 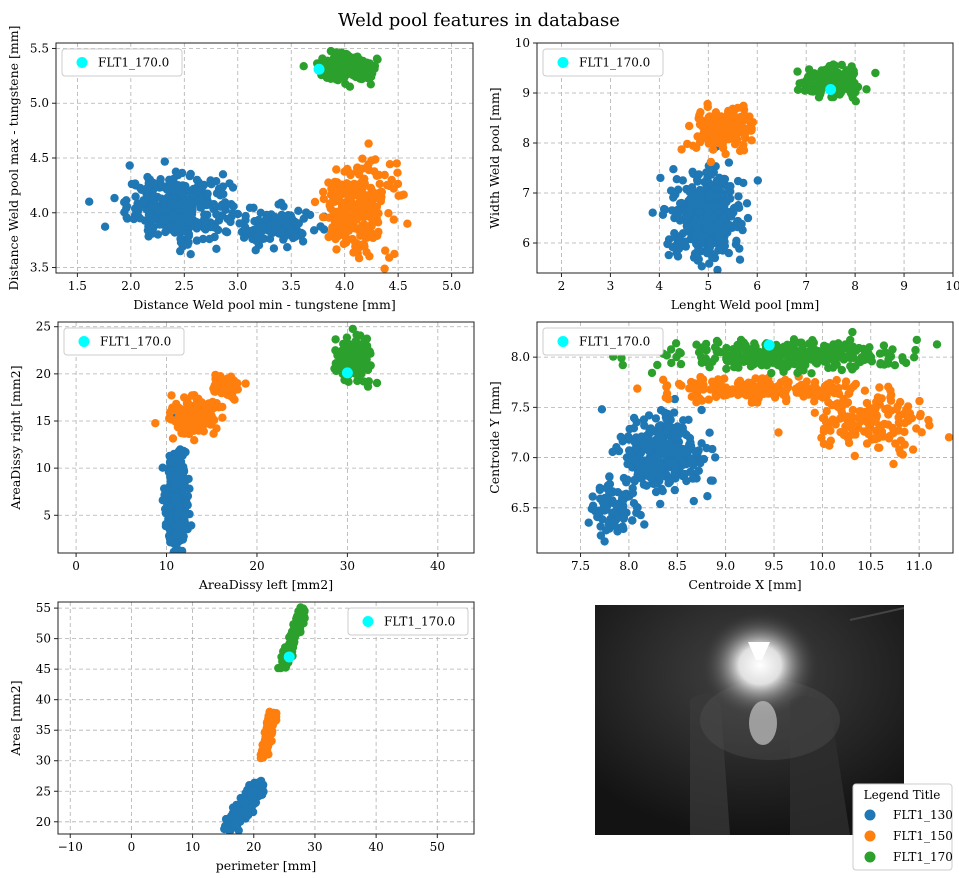 What do you see at coordinates (43, 791) in the screenshot?
I see `y-tick-label: 25` at bounding box center [43, 791].